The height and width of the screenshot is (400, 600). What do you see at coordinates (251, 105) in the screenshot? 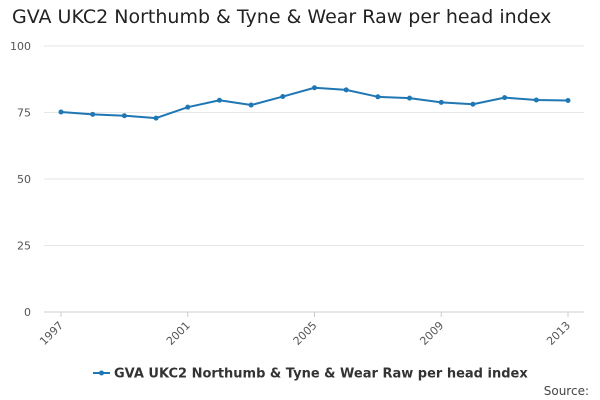
I see `data-point-2003` at bounding box center [251, 105].